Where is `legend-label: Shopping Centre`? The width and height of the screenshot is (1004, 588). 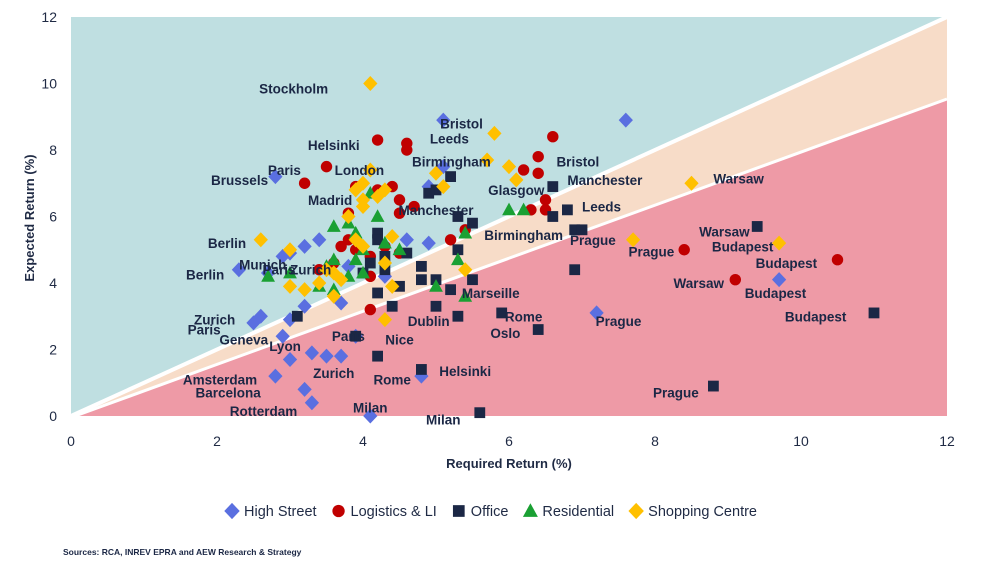 legend-label: Shopping Centre is located at coordinates (702, 512).